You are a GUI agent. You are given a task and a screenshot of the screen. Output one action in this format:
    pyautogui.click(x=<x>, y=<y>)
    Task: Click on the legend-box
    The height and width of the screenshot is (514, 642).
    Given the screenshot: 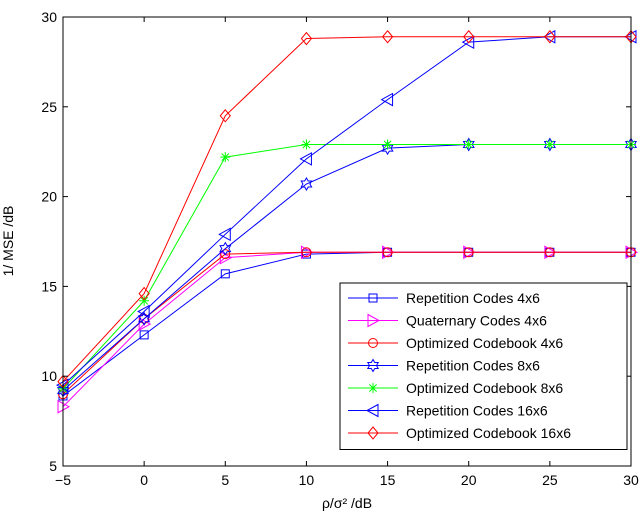 What is the action you would take?
    pyautogui.click(x=483, y=366)
    